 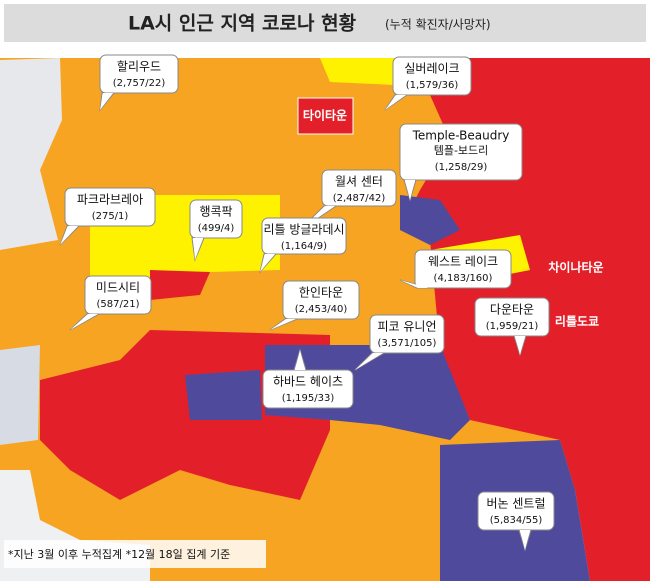 I want to click on callout-counts: (587/21), so click(x=118, y=304).